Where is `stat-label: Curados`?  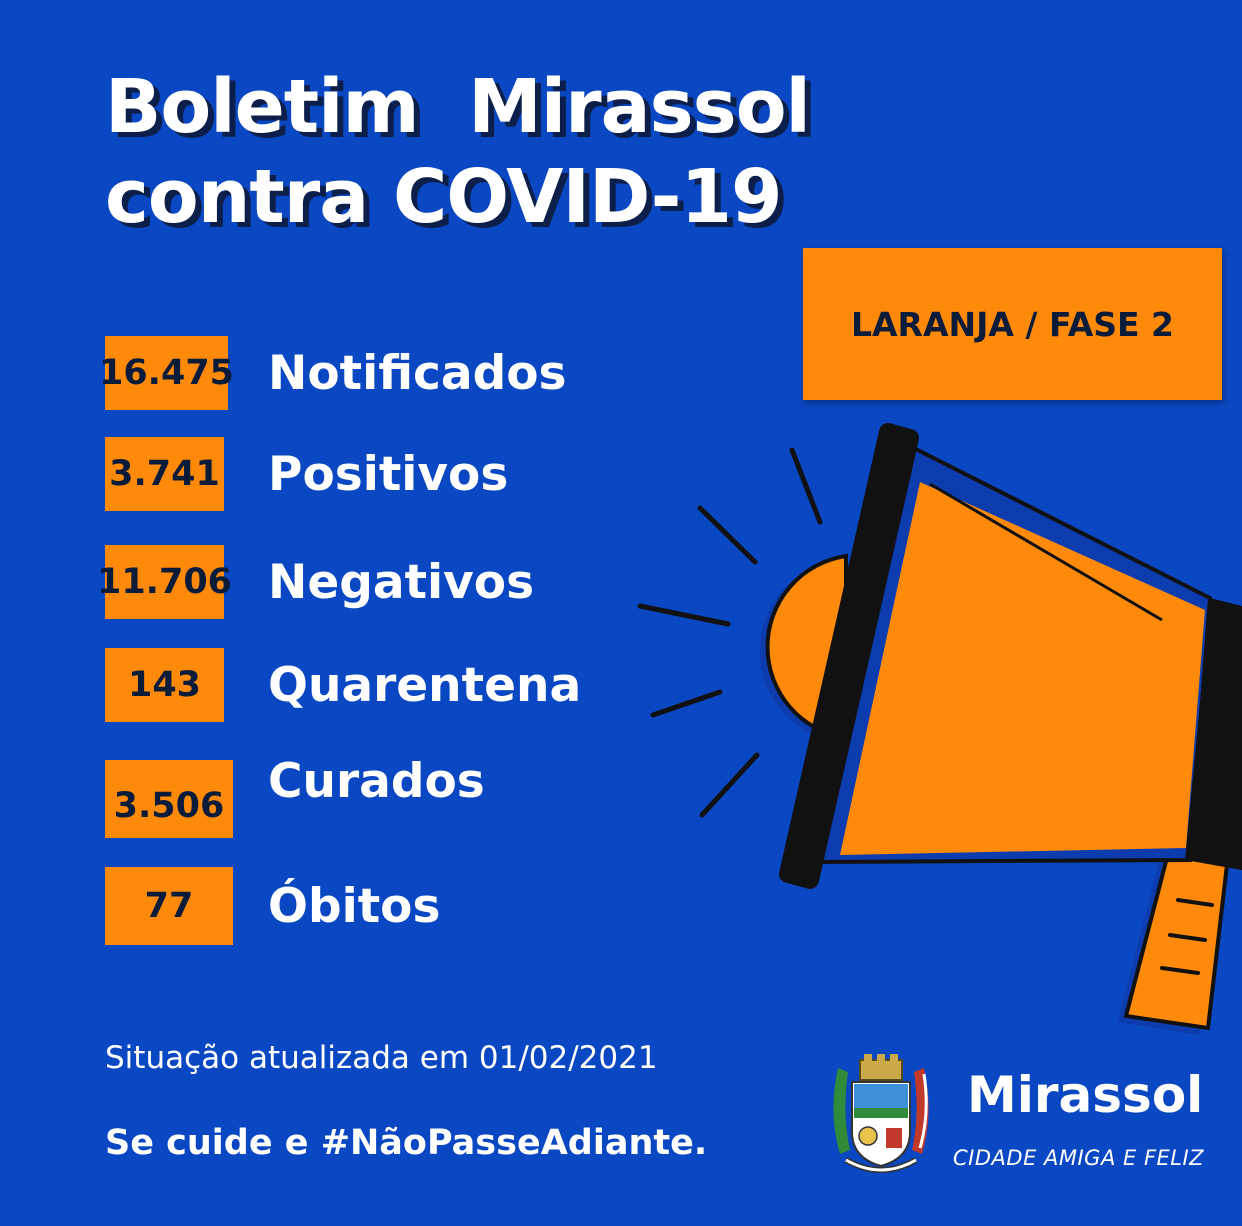
stat-label: Curados is located at coordinates (376, 781).